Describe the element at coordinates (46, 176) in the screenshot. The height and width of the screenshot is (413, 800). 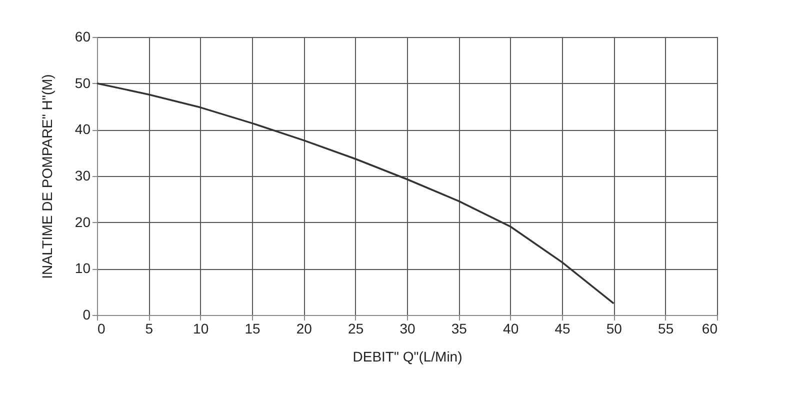
I see `y-axis-title: INALTIME DE POMPARE" H"(M)` at that location.